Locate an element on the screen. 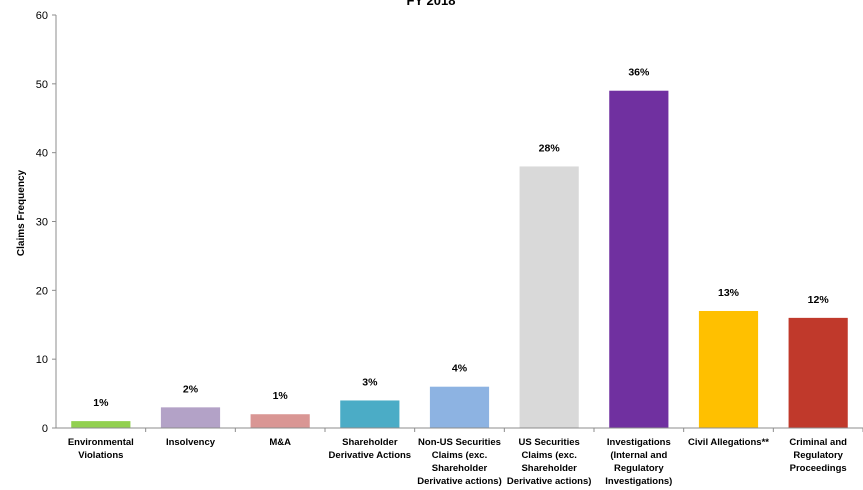 Image resolution: width=863 pixels, height=490 pixels. x-tick-label: Environmental Violations is located at coordinates (101, 449).